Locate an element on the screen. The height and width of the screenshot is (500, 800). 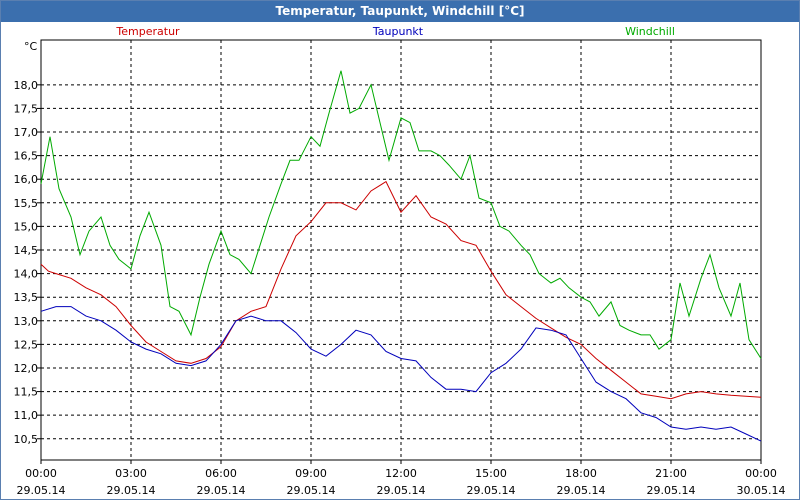
y-tick-label: 14,0 is located at coordinates (26, 274).